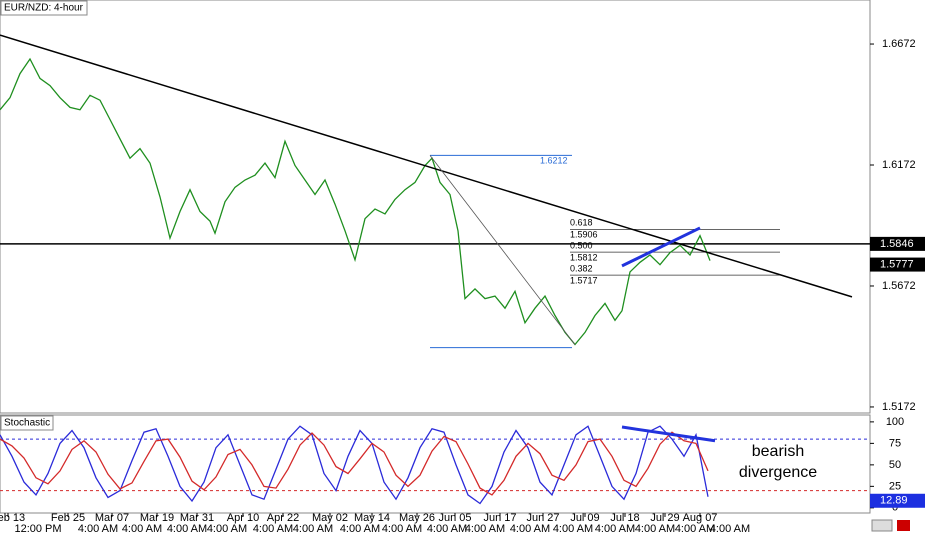  What do you see at coordinates (499, 518) in the screenshot?
I see `x-tick-label: Jun 17` at bounding box center [499, 518].